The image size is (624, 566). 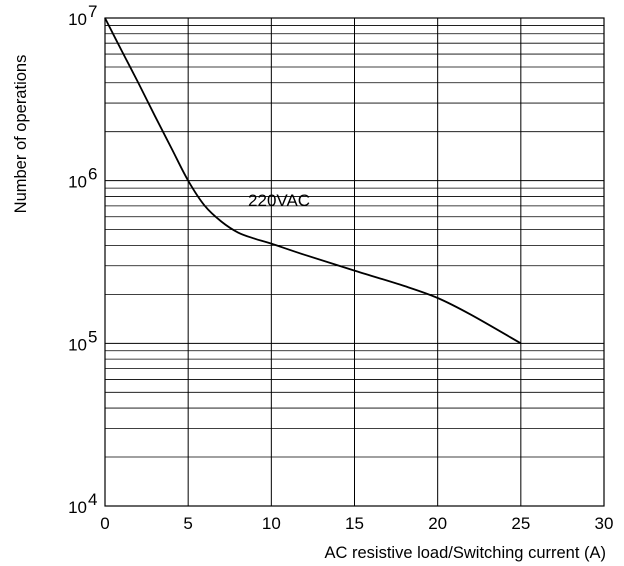 What do you see at coordinates (92, 11) in the screenshot?
I see `y-tick-exponent: 7` at bounding box center [92, 11].